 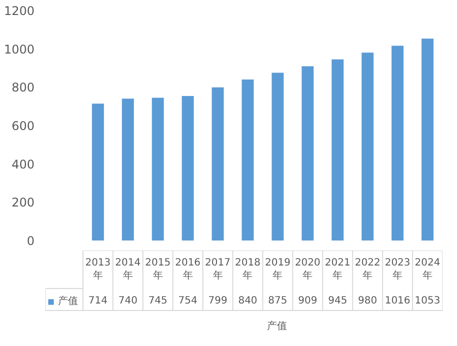 I want to click on y-tick-label: 1000, so click(x=19, y=49).